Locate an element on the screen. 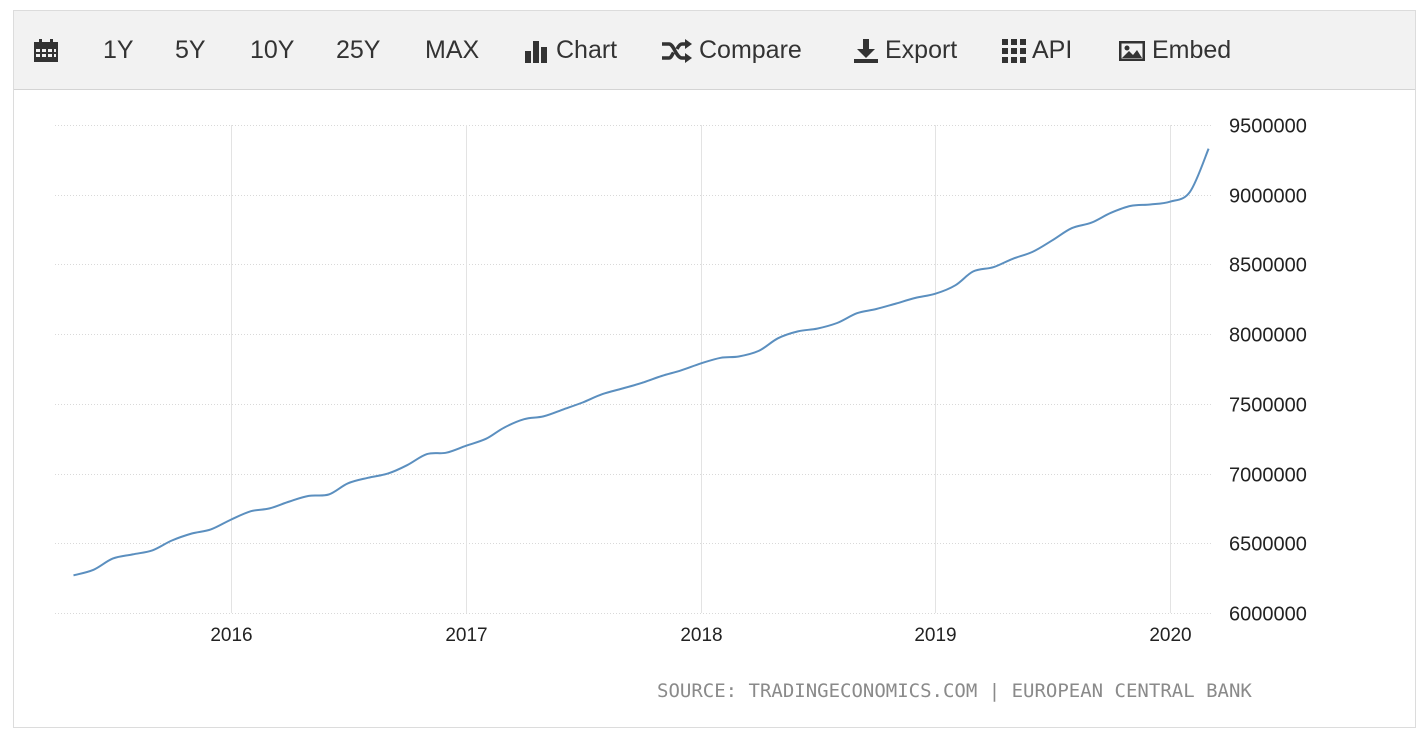  y-tick-label: 8000000 is located at coordinates (1268, 336).